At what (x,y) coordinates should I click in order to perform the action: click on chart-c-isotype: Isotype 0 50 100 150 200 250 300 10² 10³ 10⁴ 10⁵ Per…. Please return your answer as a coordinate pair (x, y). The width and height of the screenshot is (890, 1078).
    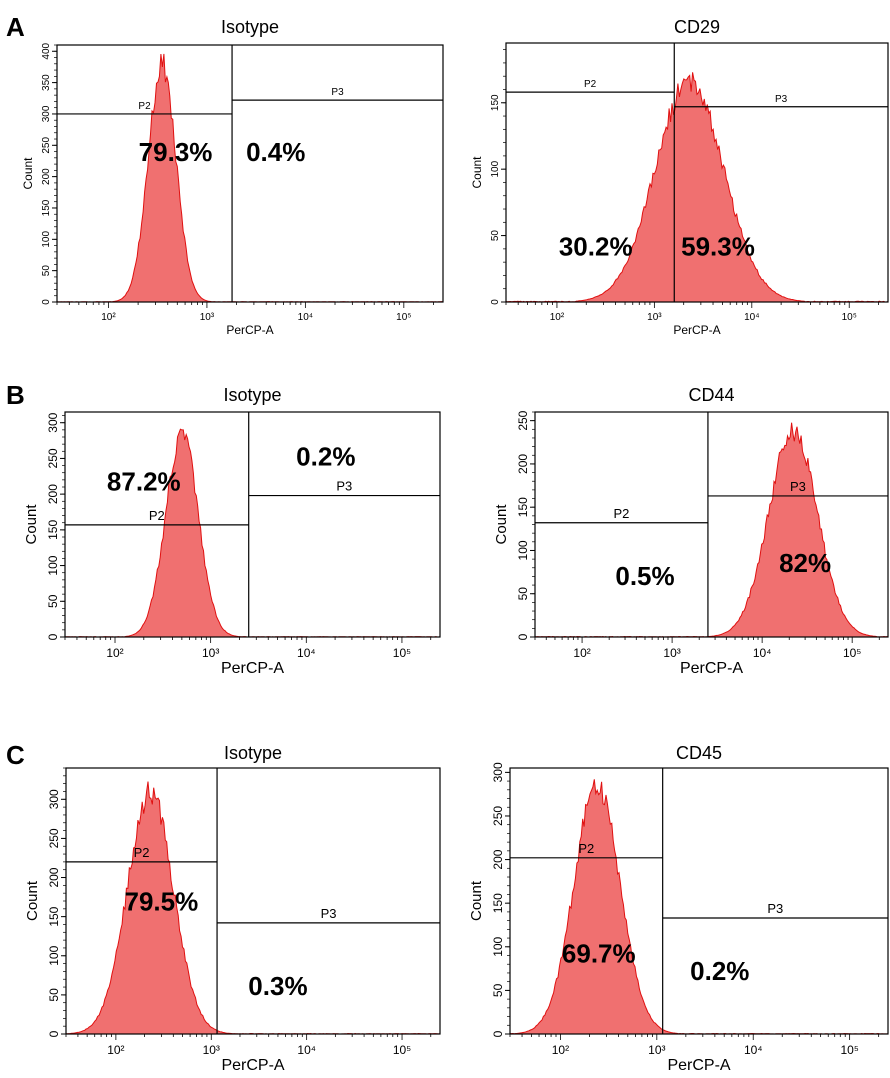
    Looking at the image, I should click on (232, 908).